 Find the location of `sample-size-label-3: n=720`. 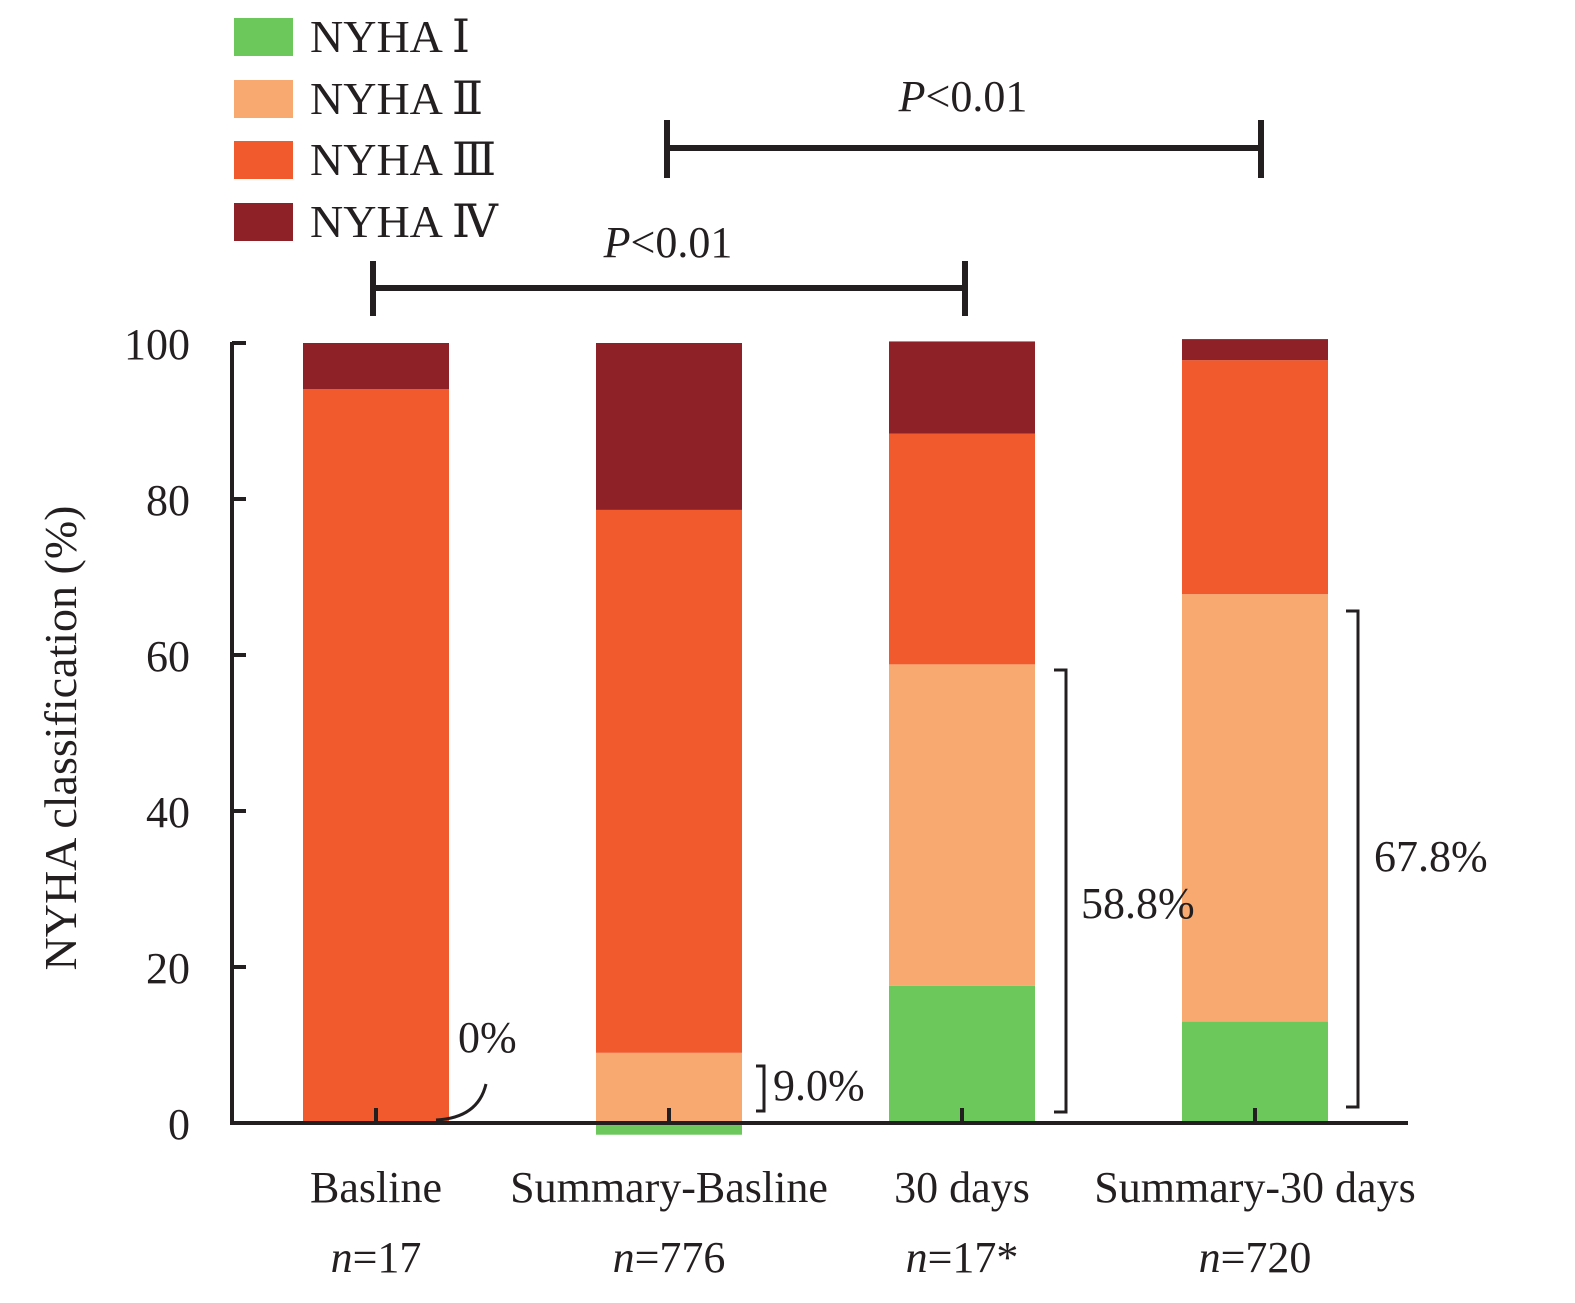

sample-size-label-3: n=720 is located at coordinates (1255, 1257).